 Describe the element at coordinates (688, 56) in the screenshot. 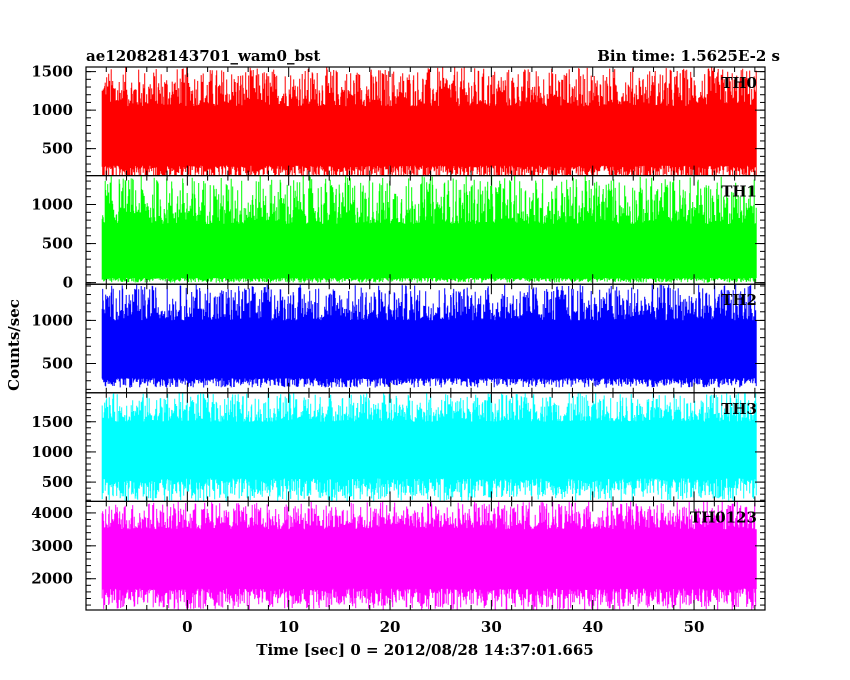

I see `bin-time-label: Bin time: 1.5625E-2 s` at that location.